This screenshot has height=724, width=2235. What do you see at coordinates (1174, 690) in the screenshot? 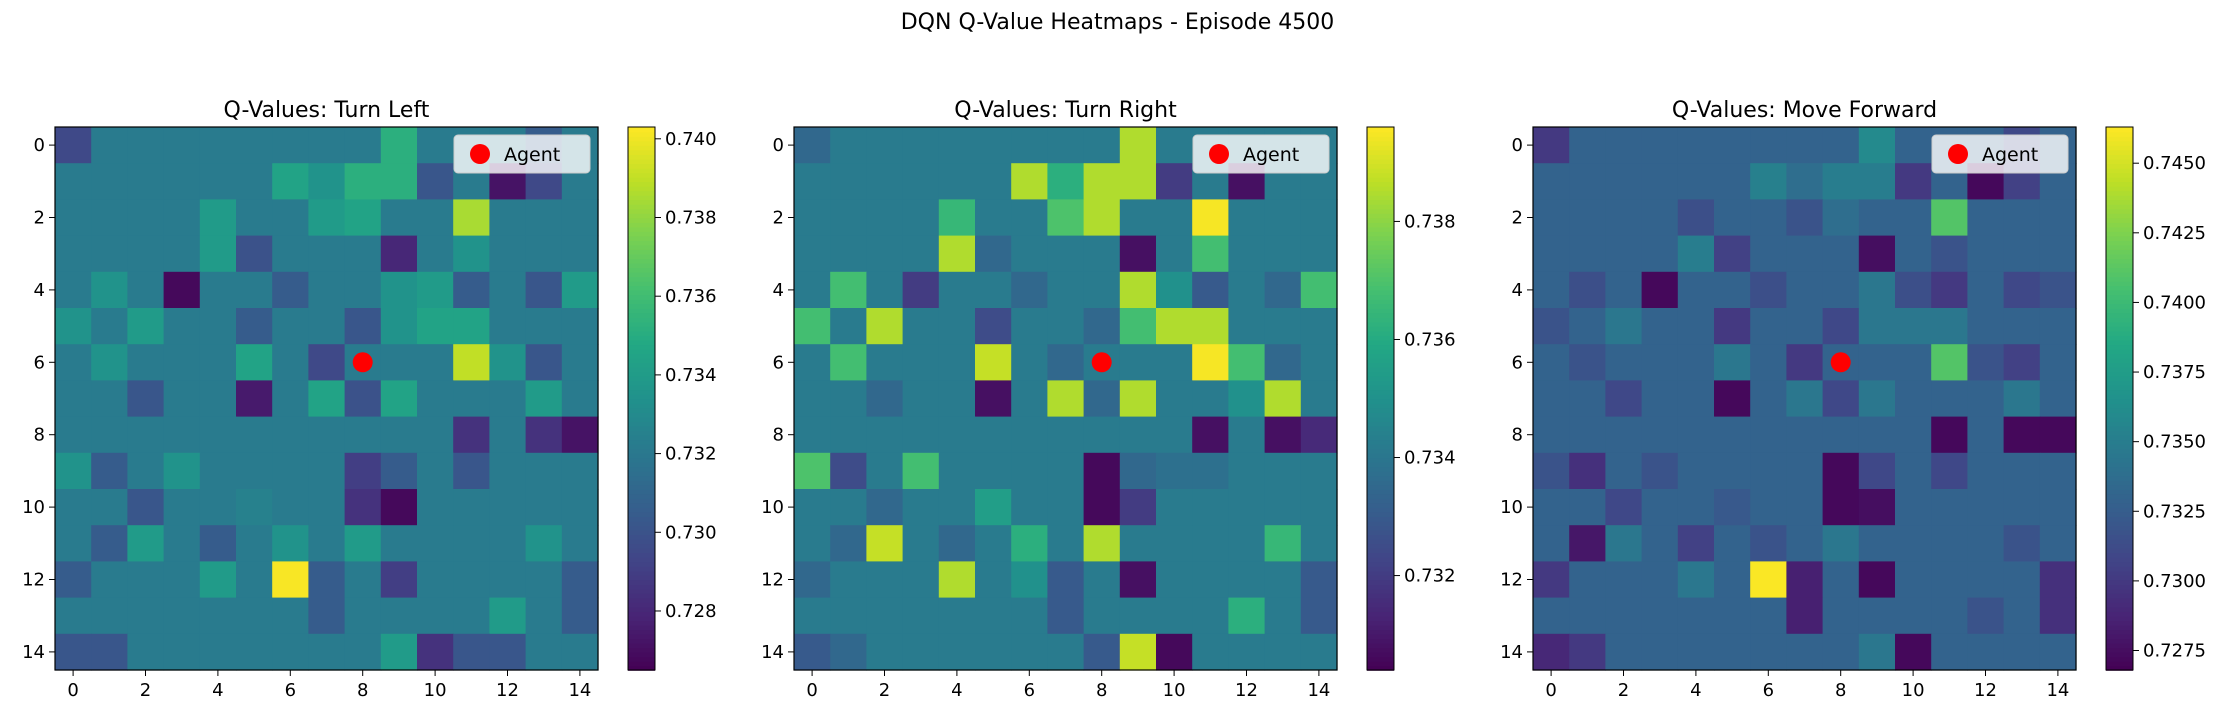
I see `x-tick-label: 10` at bounding box center [1174, 690].